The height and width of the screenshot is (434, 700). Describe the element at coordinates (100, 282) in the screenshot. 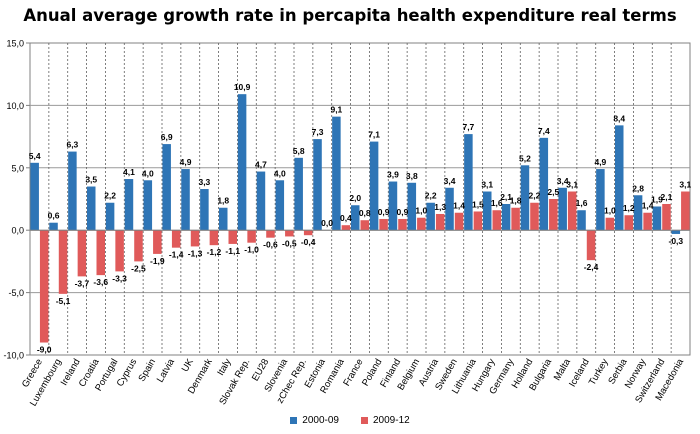

I see `data-label-2-3: -3,6` at that location.